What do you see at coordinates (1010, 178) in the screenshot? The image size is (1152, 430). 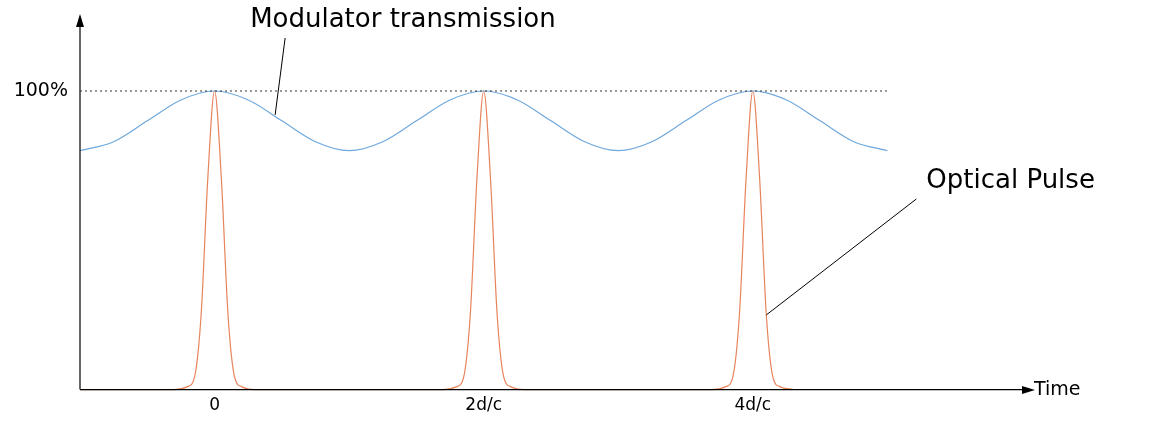 I see `annotation: Optical Pulse` at bounding box center [1010, 178].